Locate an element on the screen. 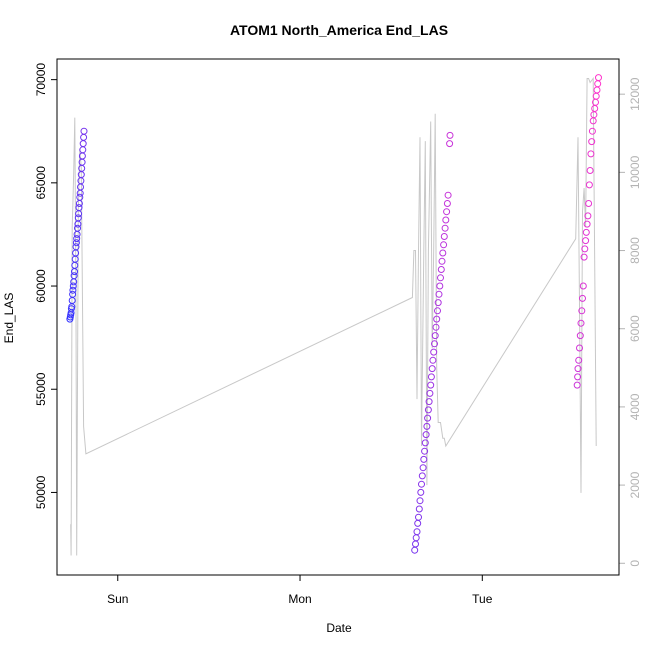 Image resolution: width=650 pixels, height=650 pixels. x-tick-label: Tue is located at coordinates (482, 599).